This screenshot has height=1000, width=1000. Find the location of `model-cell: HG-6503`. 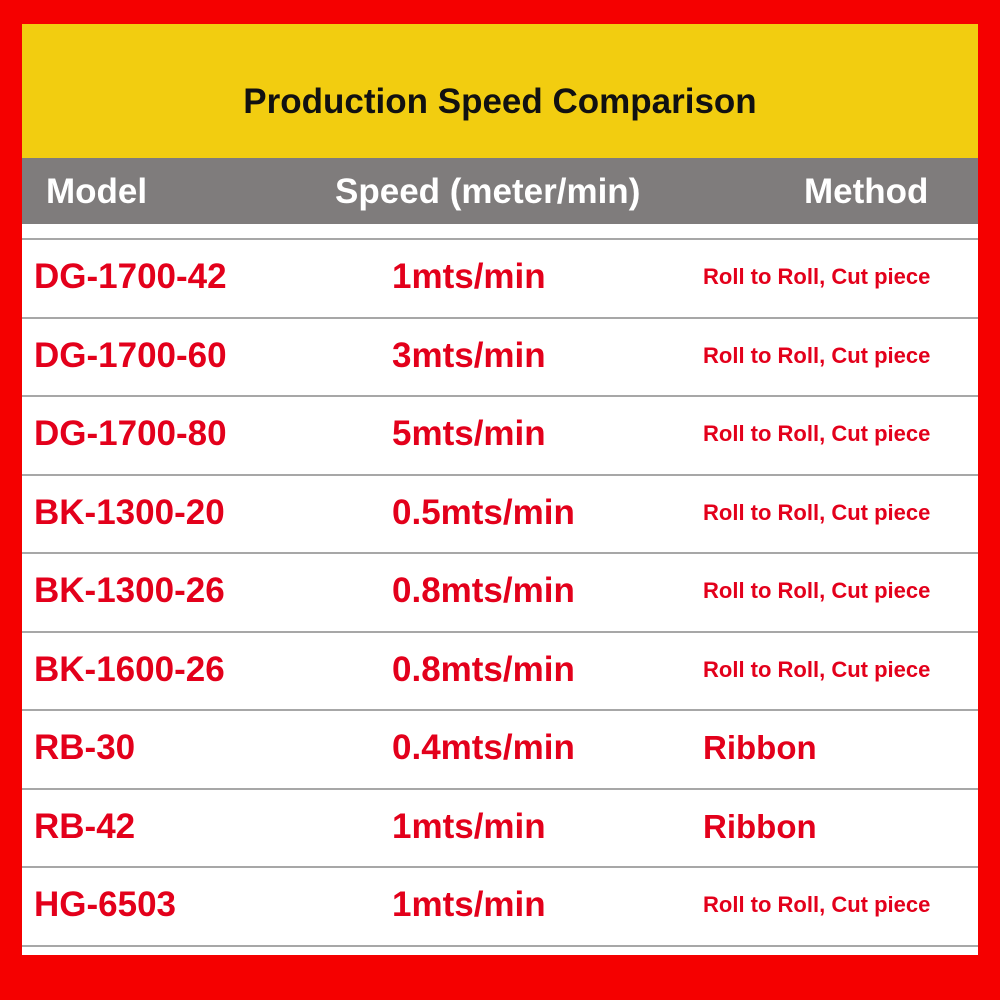

model-cell: HG-6503 is located at coordinates (105, 905).